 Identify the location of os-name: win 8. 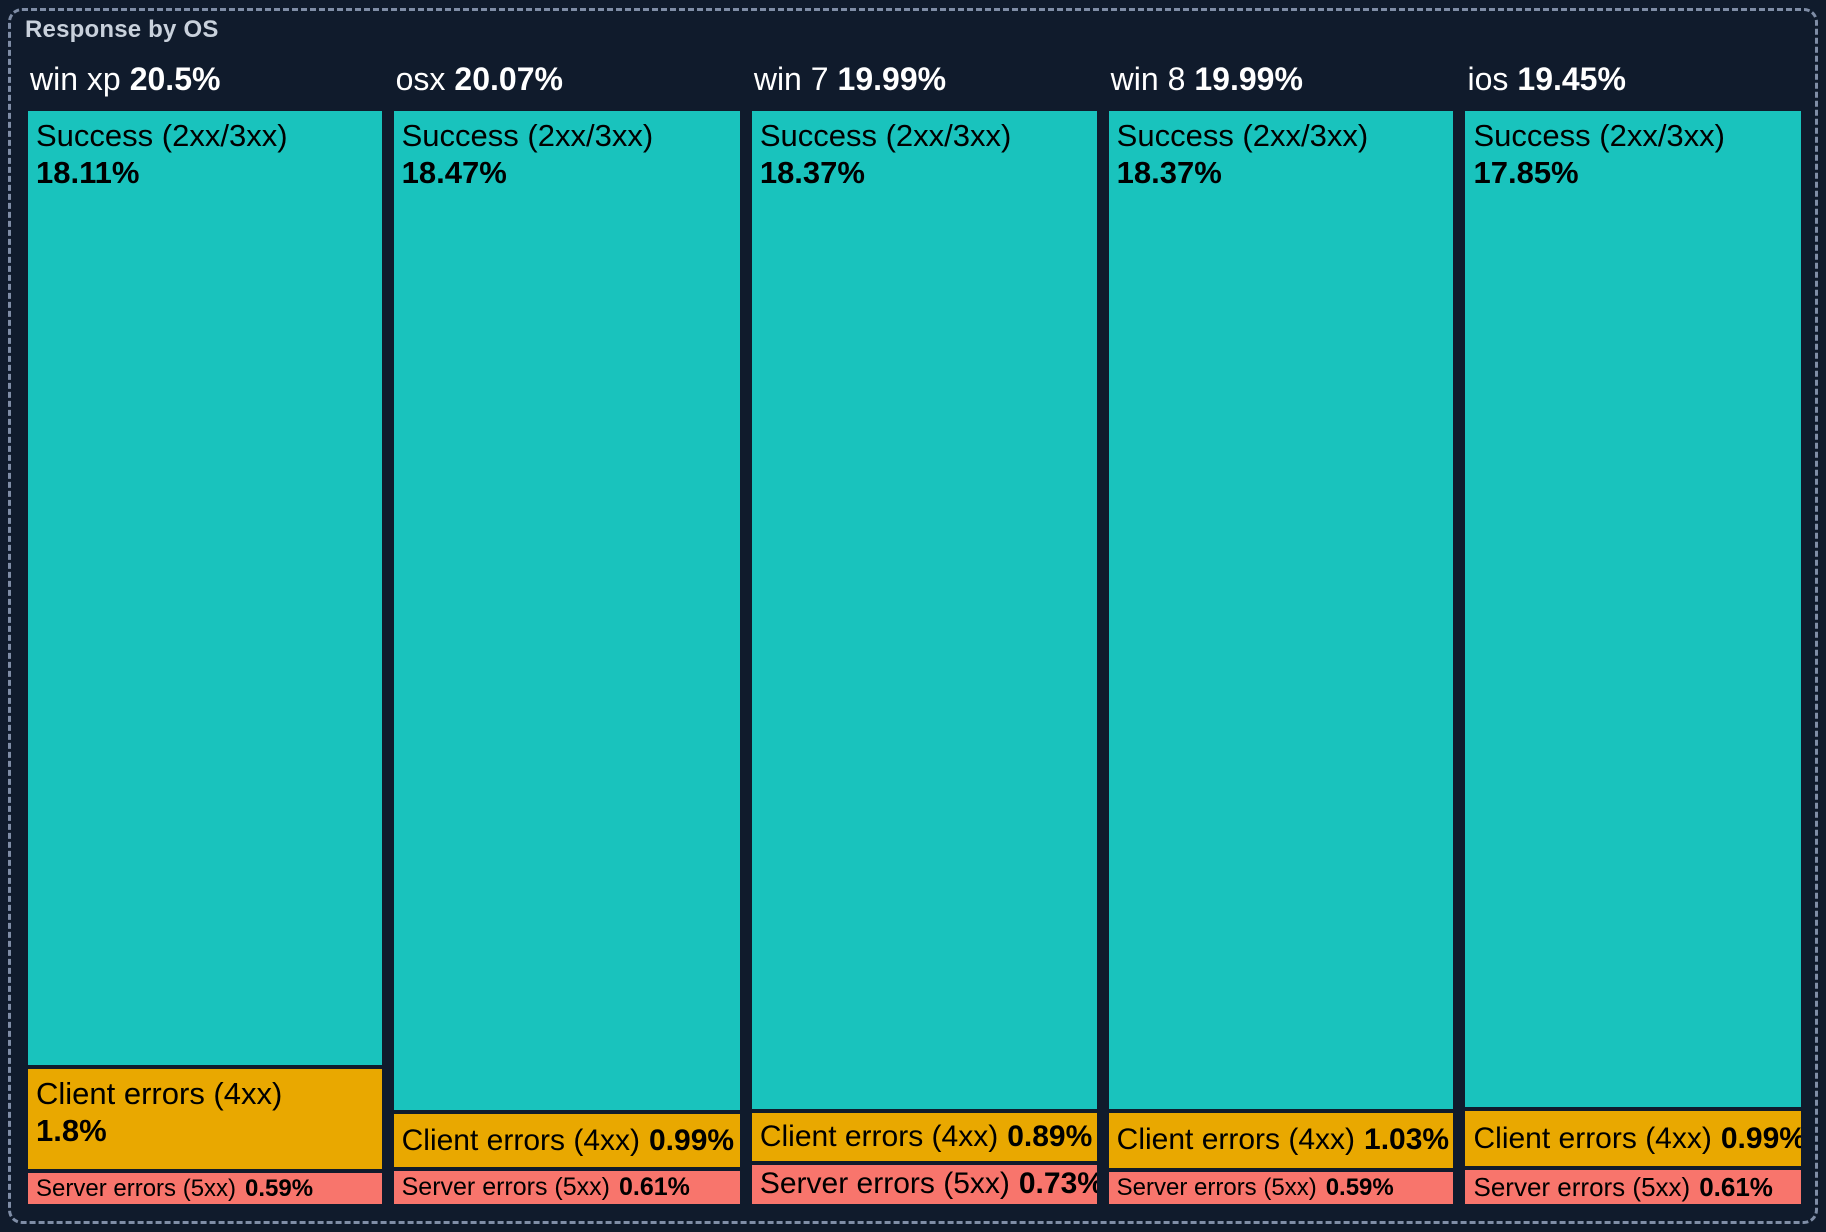
(1148, 79).